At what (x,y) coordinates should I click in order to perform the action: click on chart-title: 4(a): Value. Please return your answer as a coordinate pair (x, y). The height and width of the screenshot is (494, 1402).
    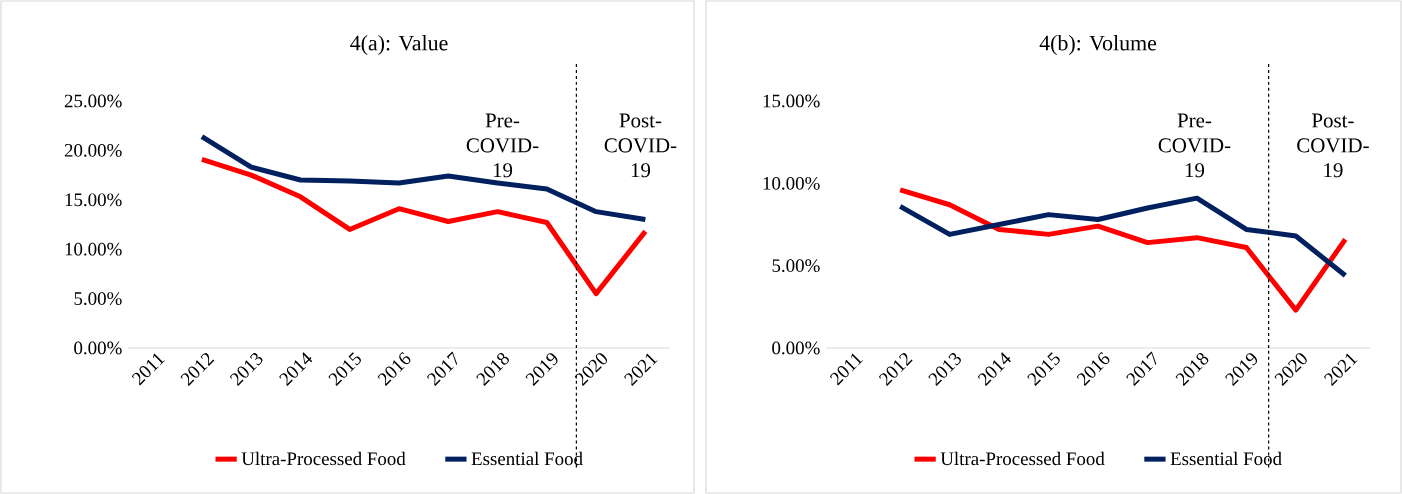
    Looking at the image, I should click on (399, 45).